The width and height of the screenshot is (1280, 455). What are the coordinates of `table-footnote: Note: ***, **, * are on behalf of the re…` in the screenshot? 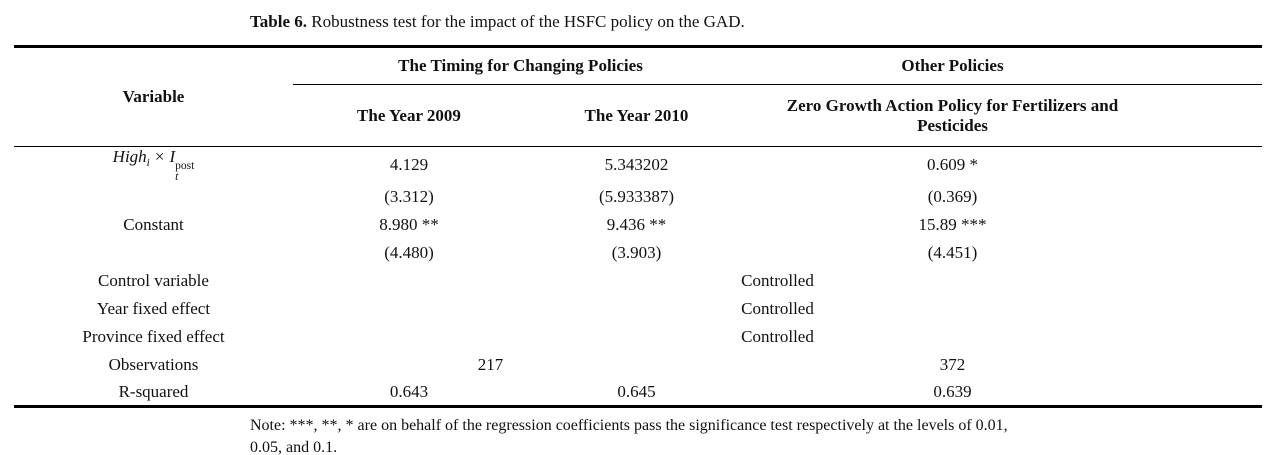 It's located at (765, 435).